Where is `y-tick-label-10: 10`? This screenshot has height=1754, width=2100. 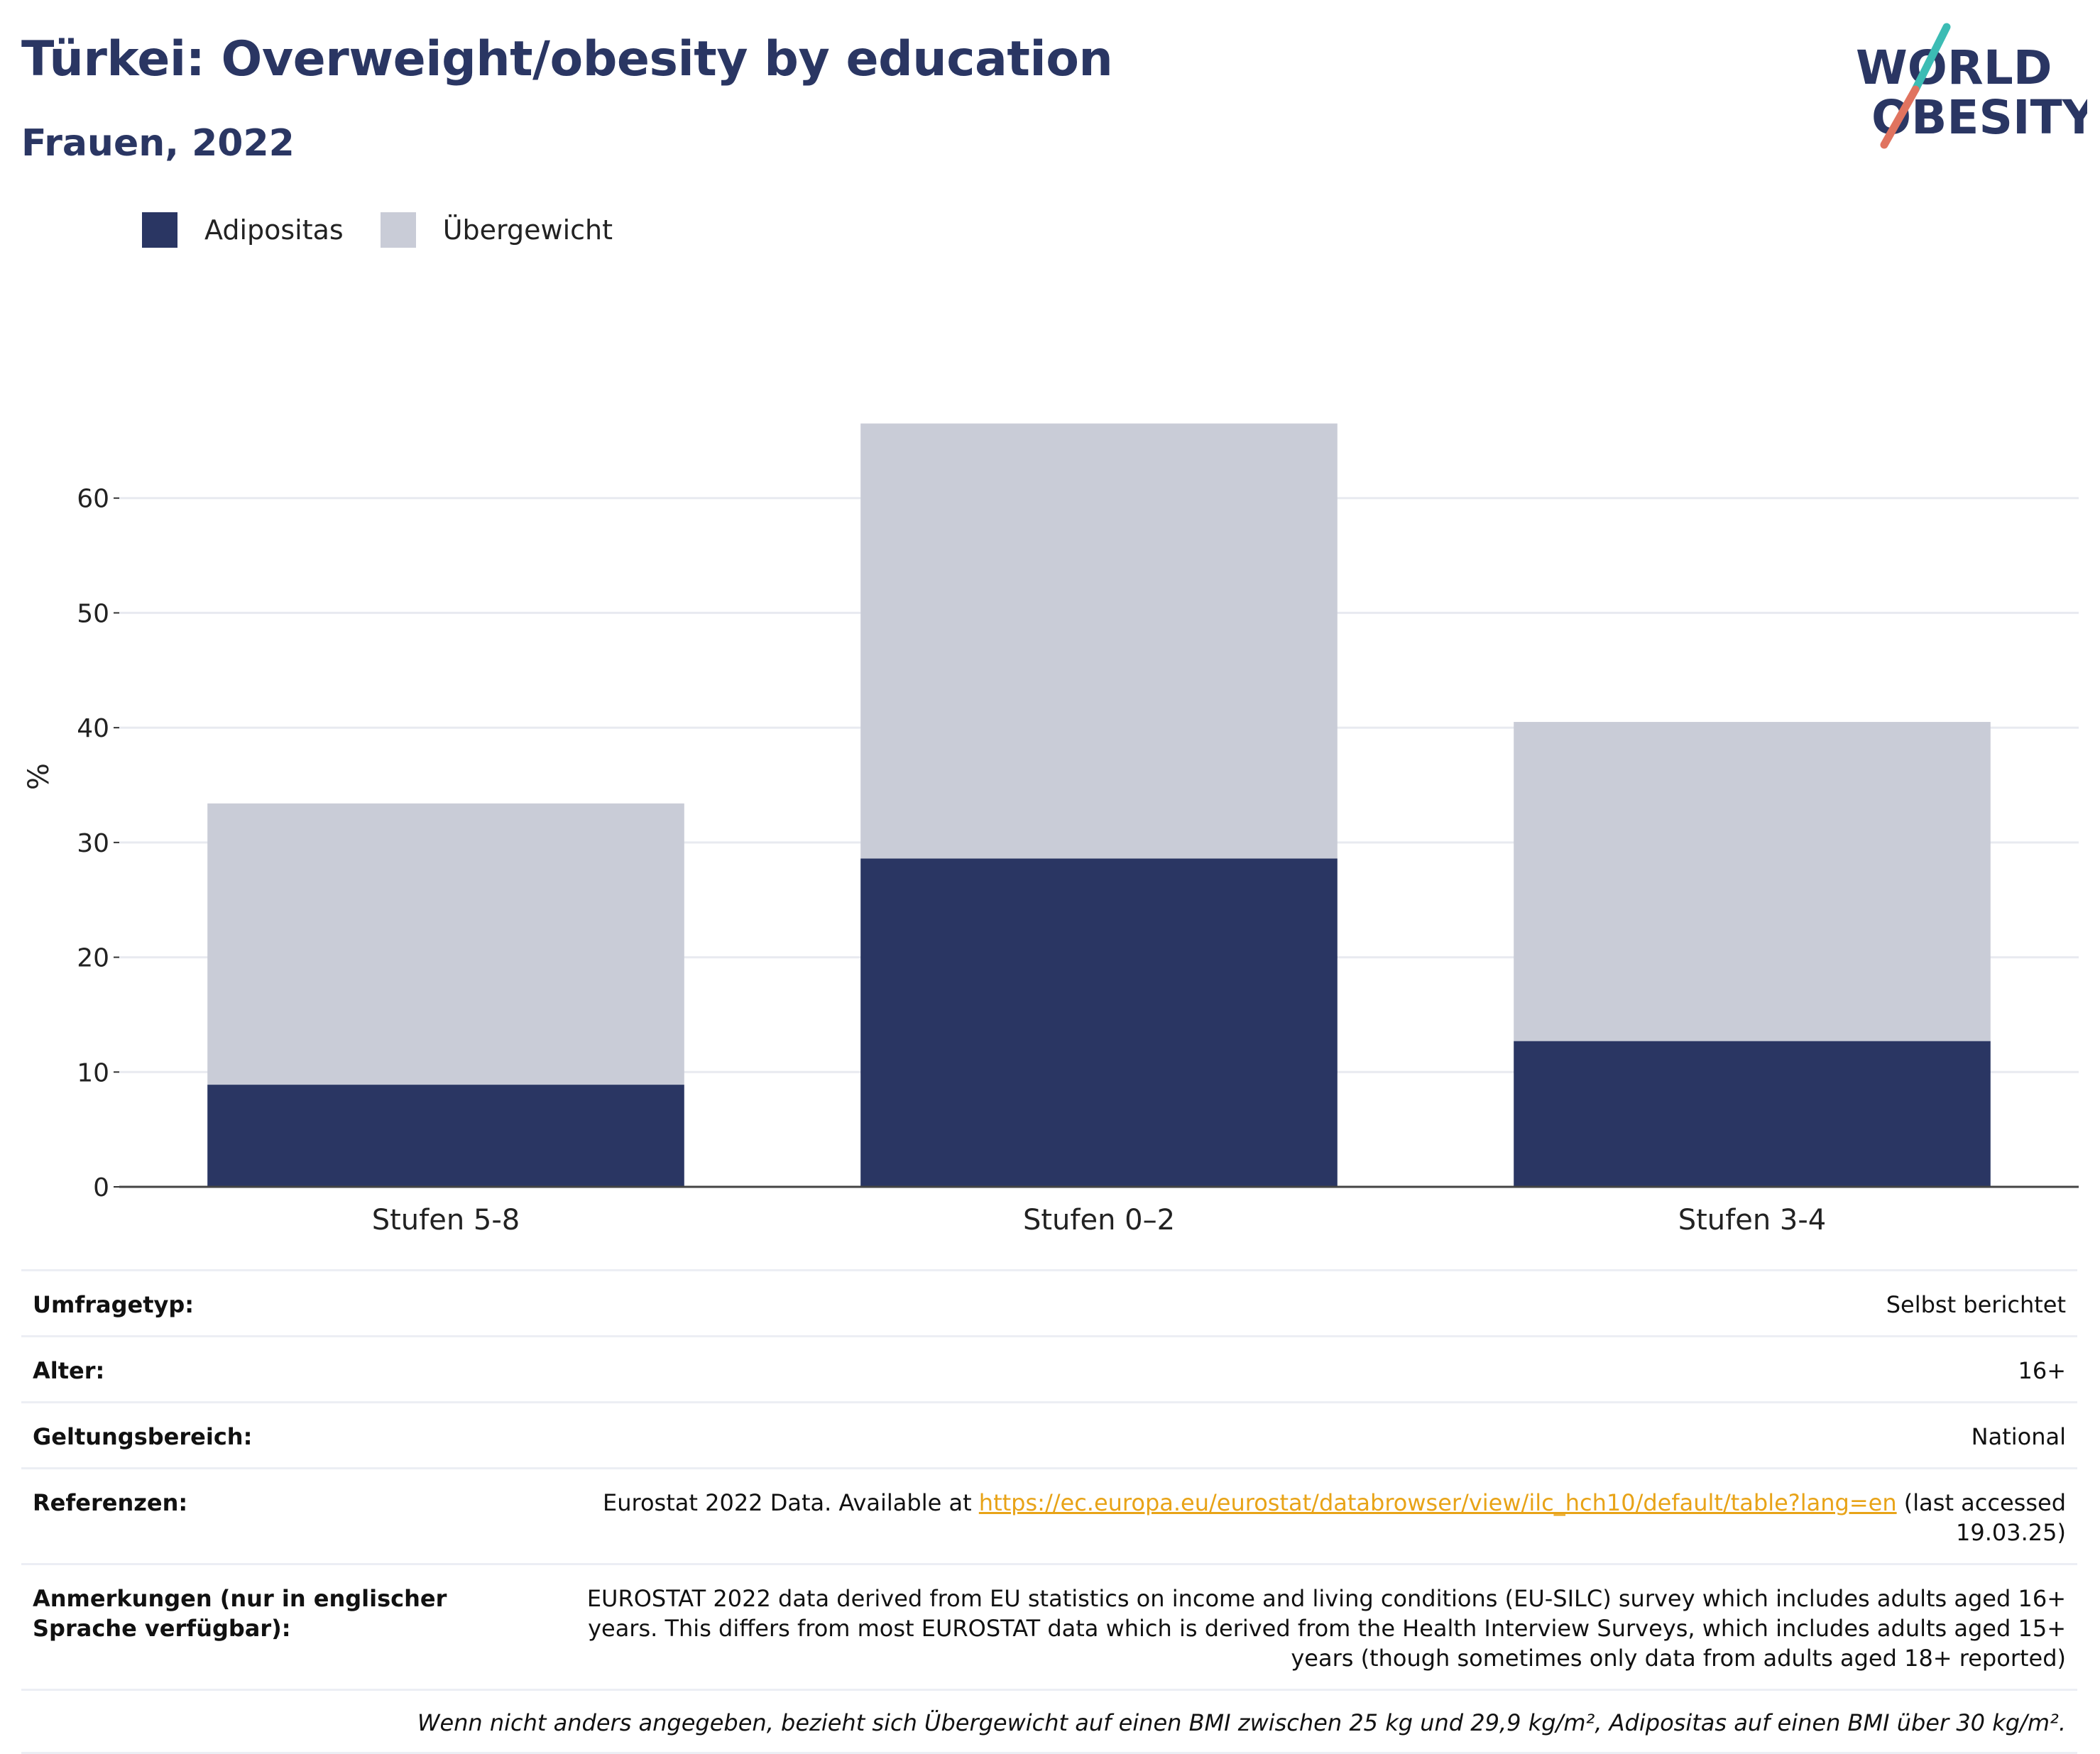 y-tick-label-10: 10 is located at coordinates (93, 1072).